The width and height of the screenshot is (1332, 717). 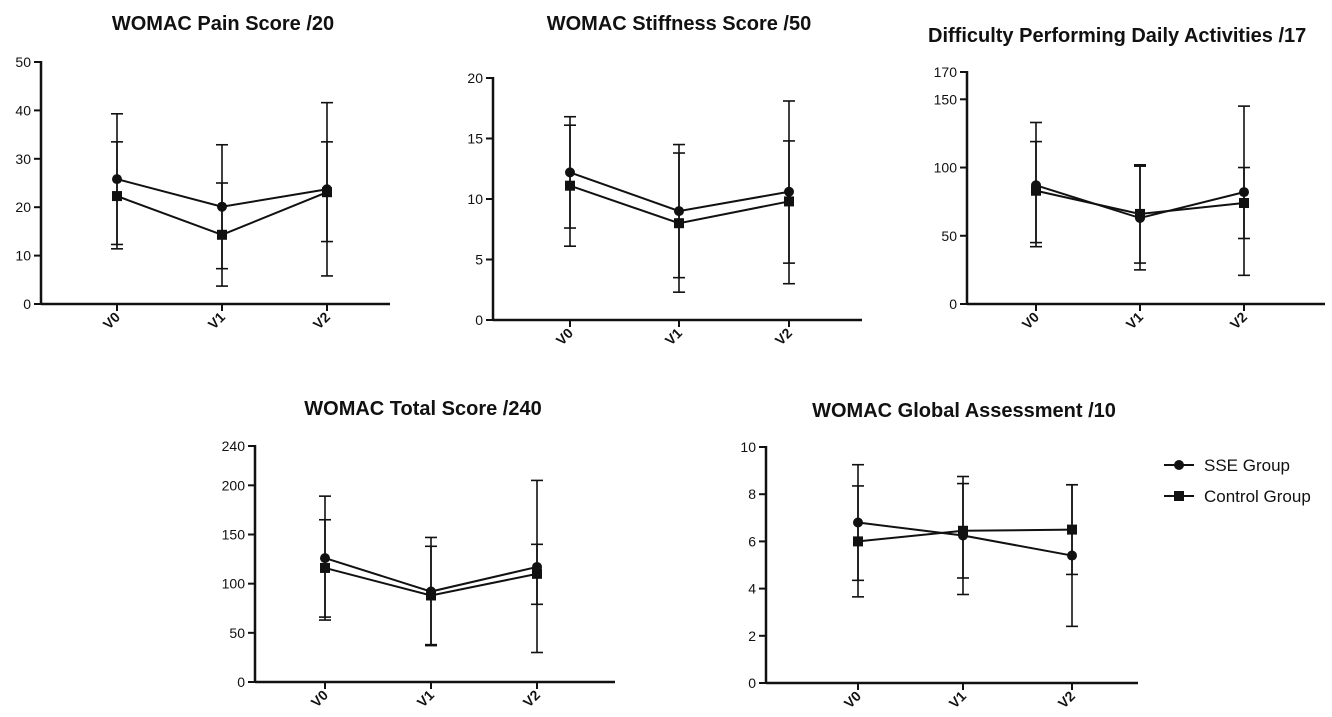 What do you see at coordinates (679, 24) in the screenshot?
I see `chart-title: WOMAC Stiffness Score /50` at bounding box center [679, 24].